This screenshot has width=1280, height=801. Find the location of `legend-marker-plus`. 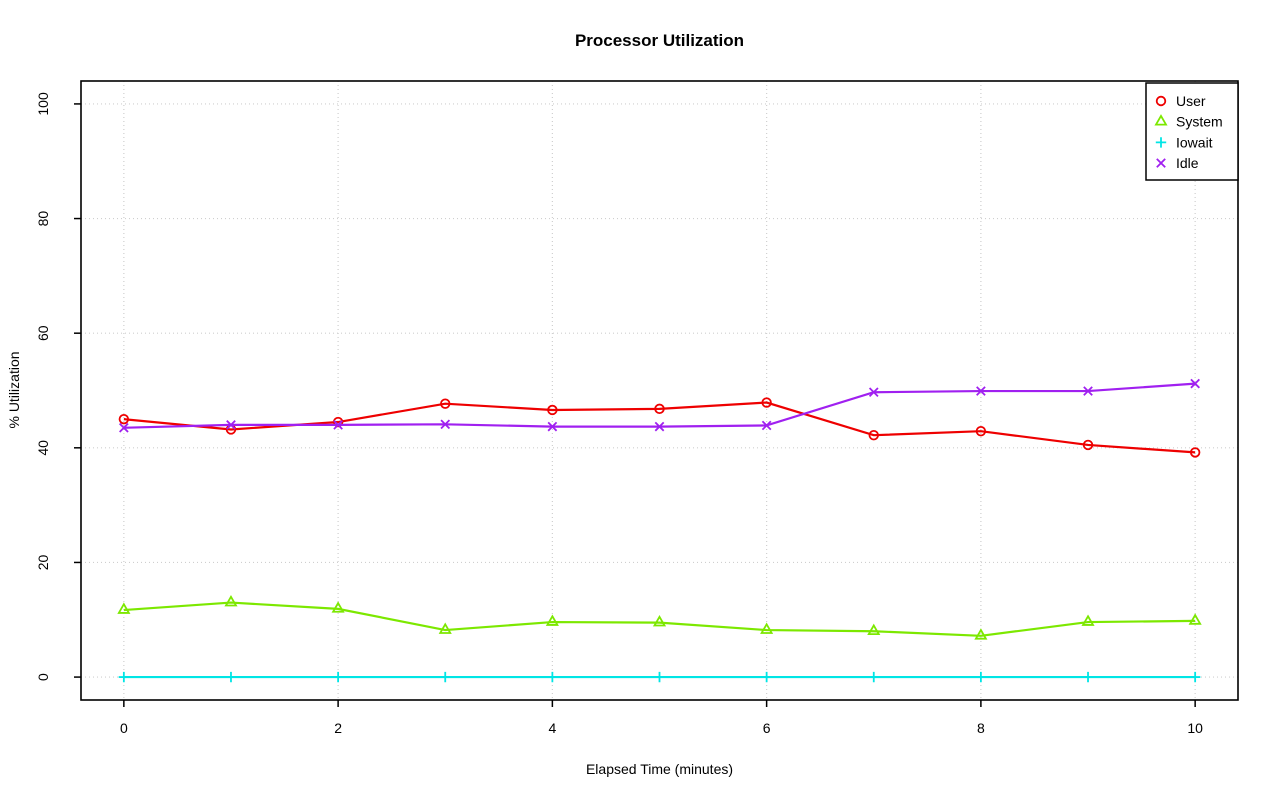

legend-marker-plus is located at coordinates (1161, 142).